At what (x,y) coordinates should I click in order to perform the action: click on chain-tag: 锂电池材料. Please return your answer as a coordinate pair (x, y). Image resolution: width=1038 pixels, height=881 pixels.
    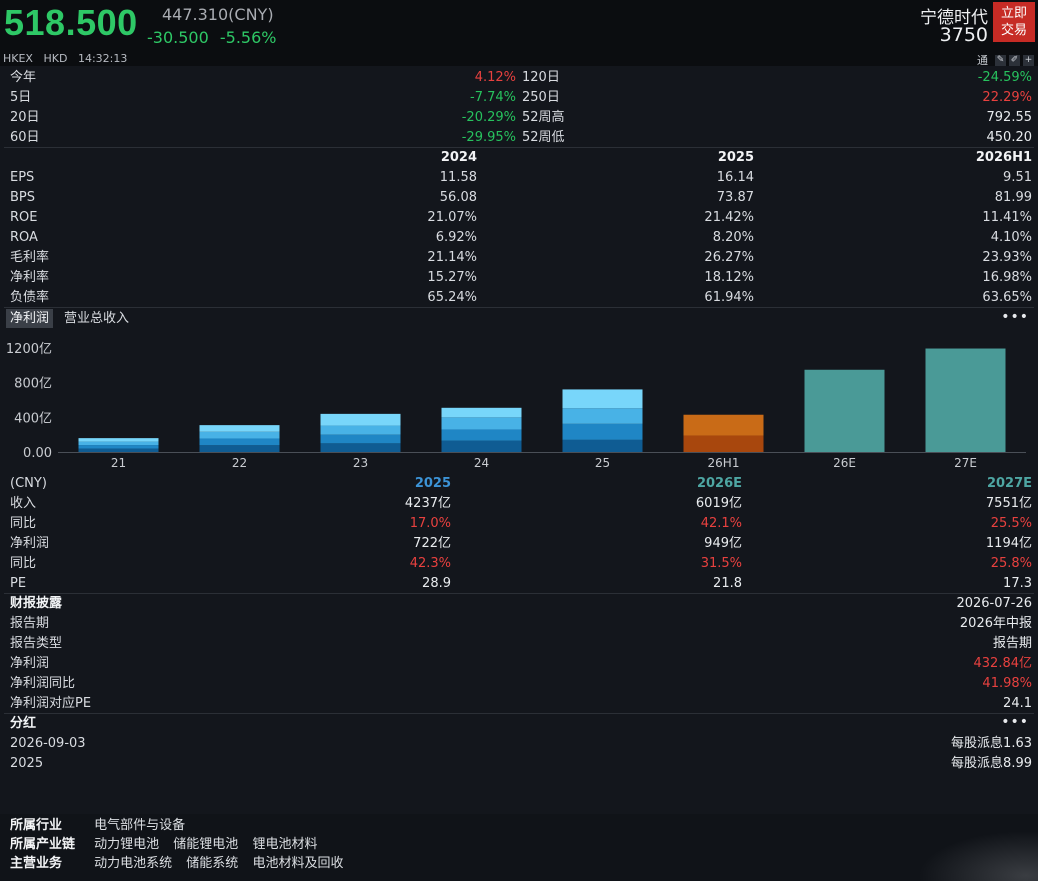
    Looking at the image, I should click on (285, 844).